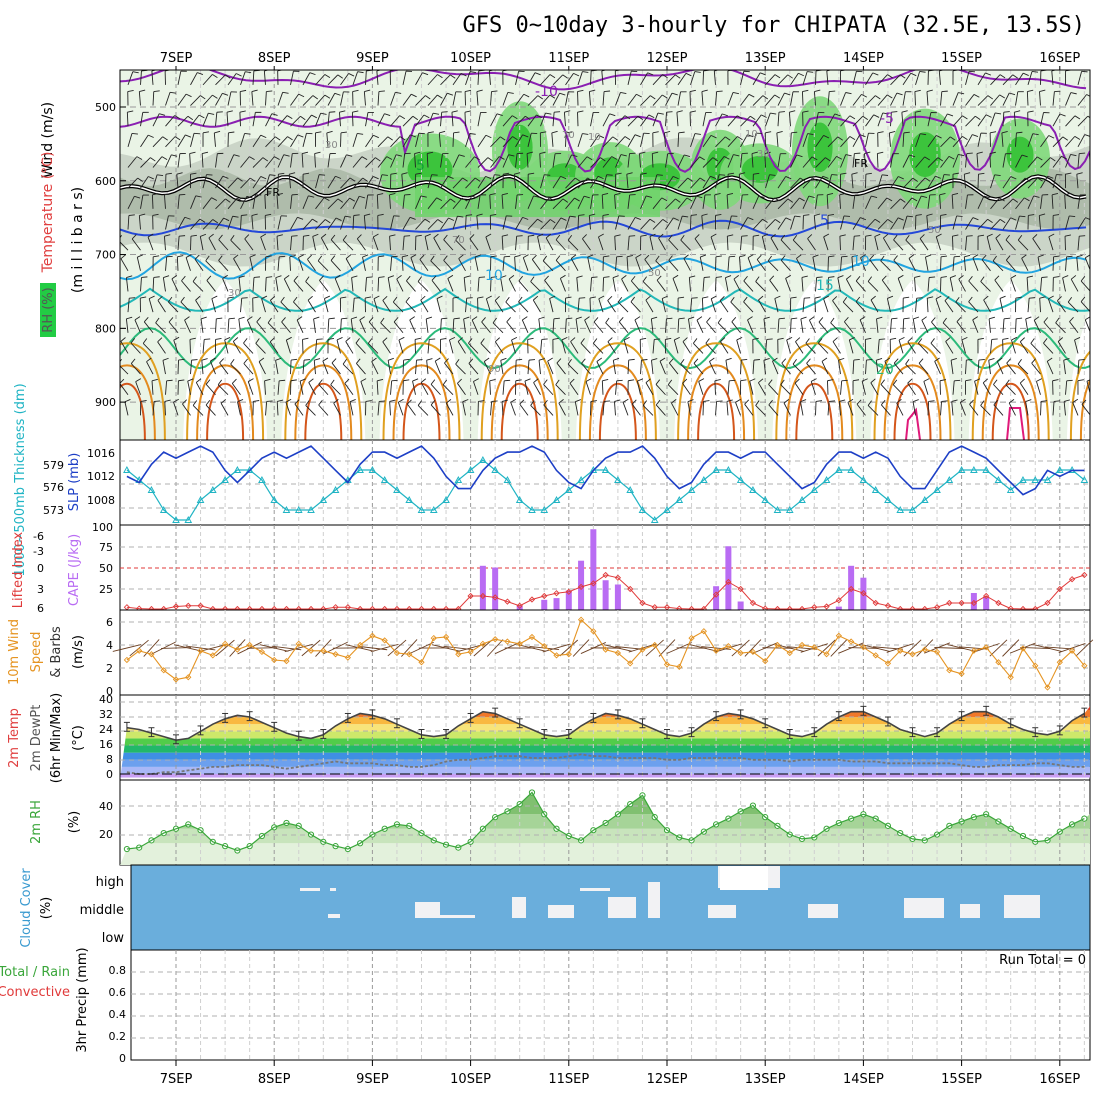 This screenshot has height=1104, width=1100. I want to click on precip-tick: 0.2, so click(118, 1036).